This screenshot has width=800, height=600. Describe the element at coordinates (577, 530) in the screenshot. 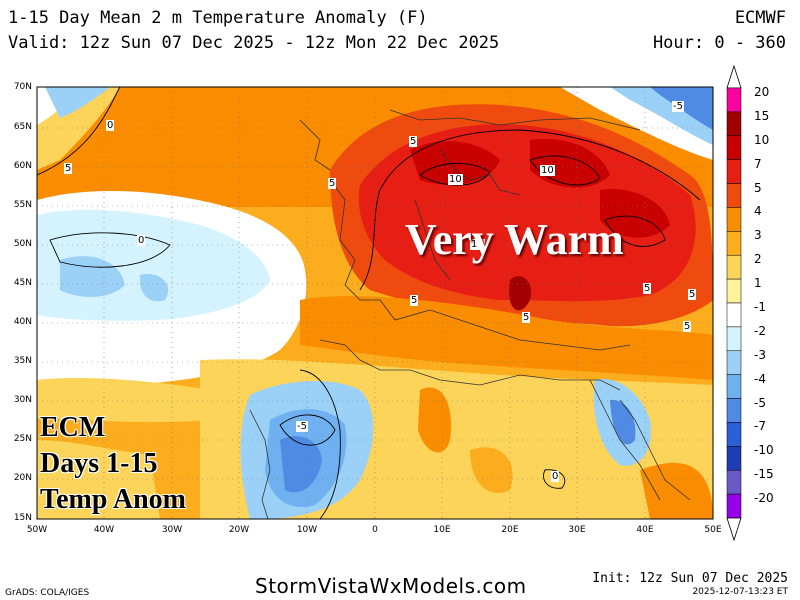

I see `longitude-label: 30E` at that location.